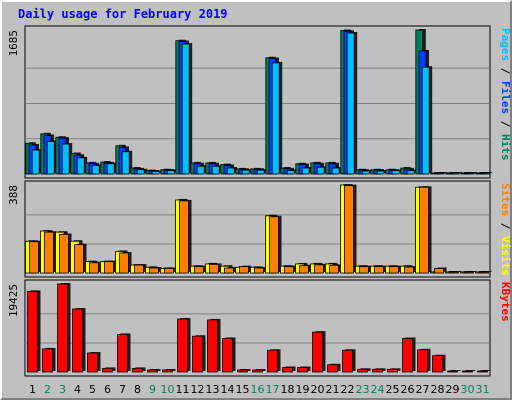 This screenshot has height=400, width=512. What do you see at coordinates (123, 14) in the screenshot?
I see `chart-title: Daily usage for February 2019` at bounding box center [123, 14].